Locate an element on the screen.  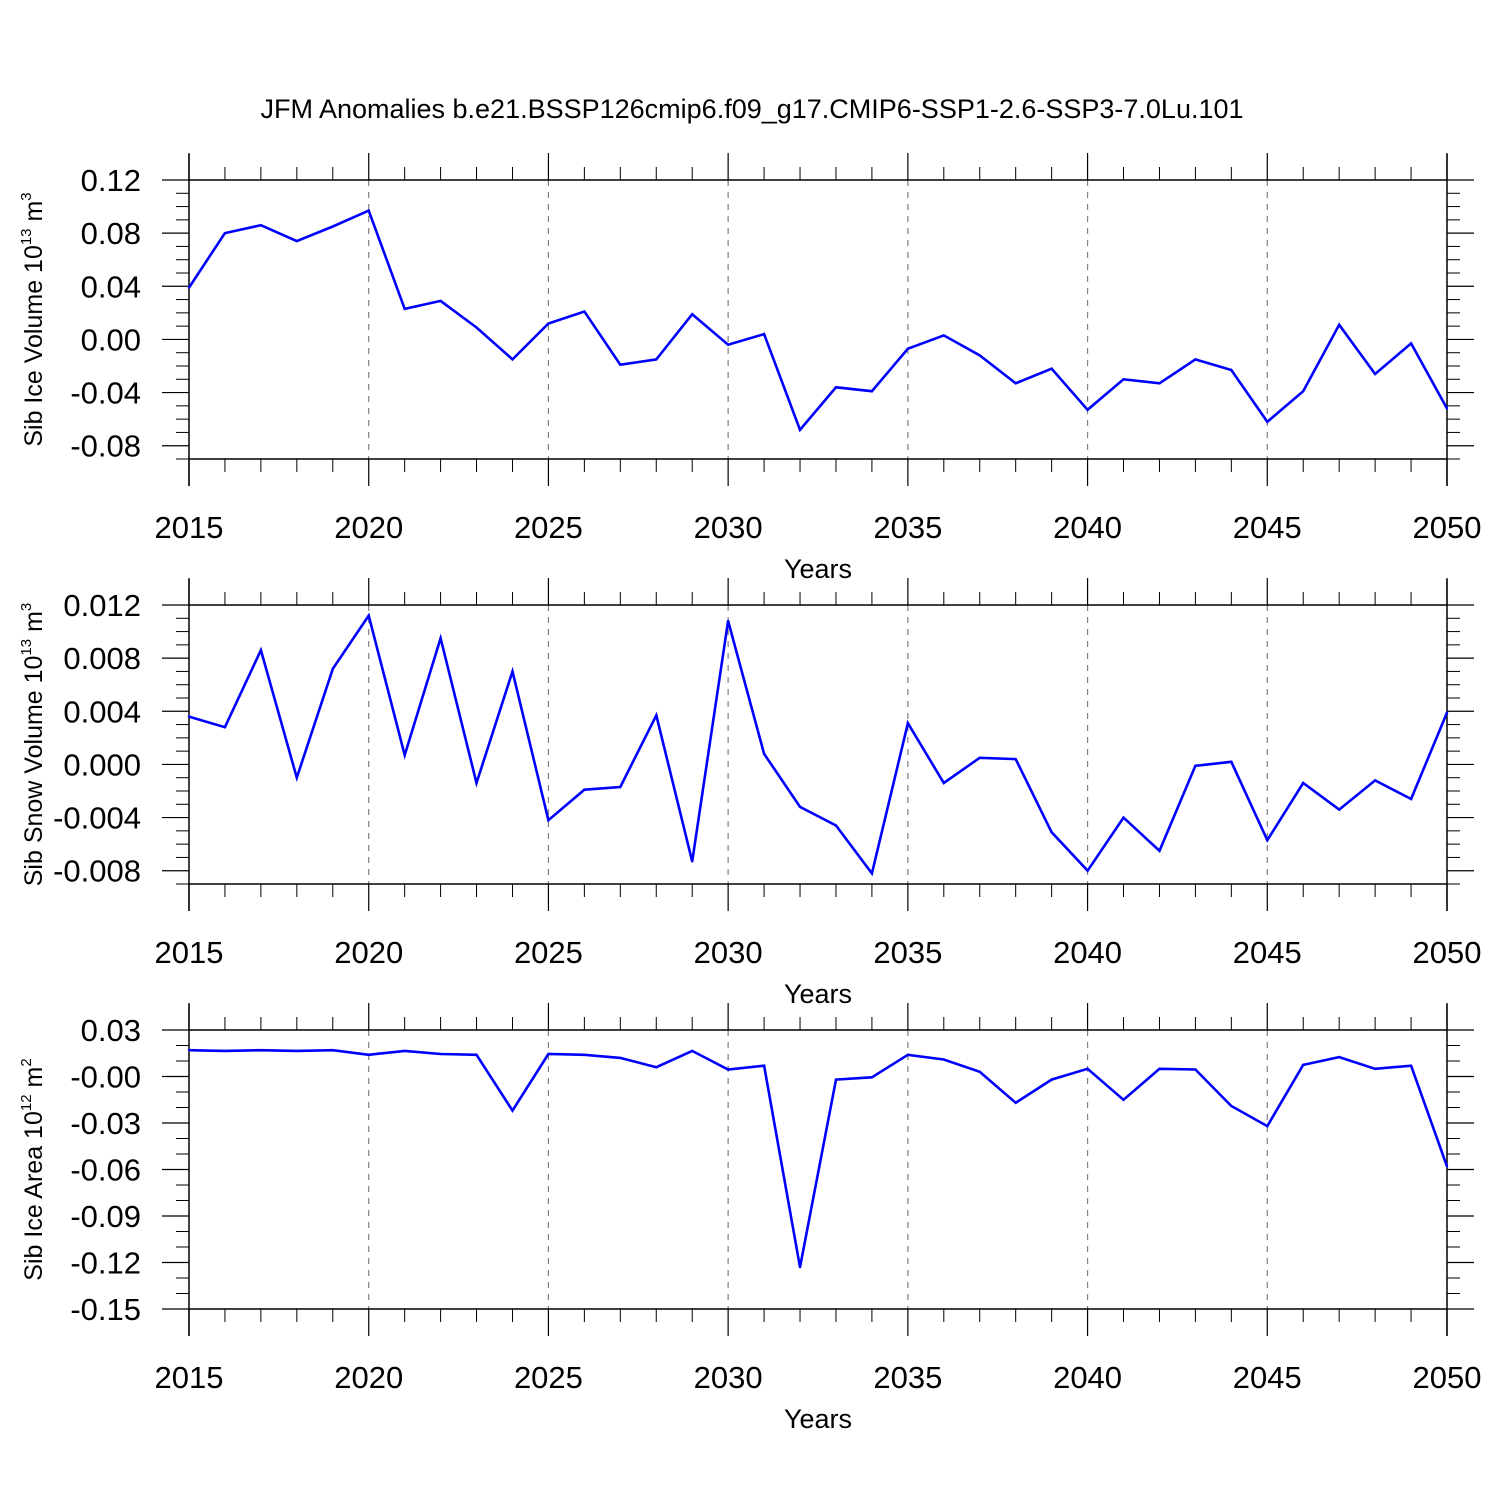
y-tick-label: 0.08 is located at coordinates (111, 233).